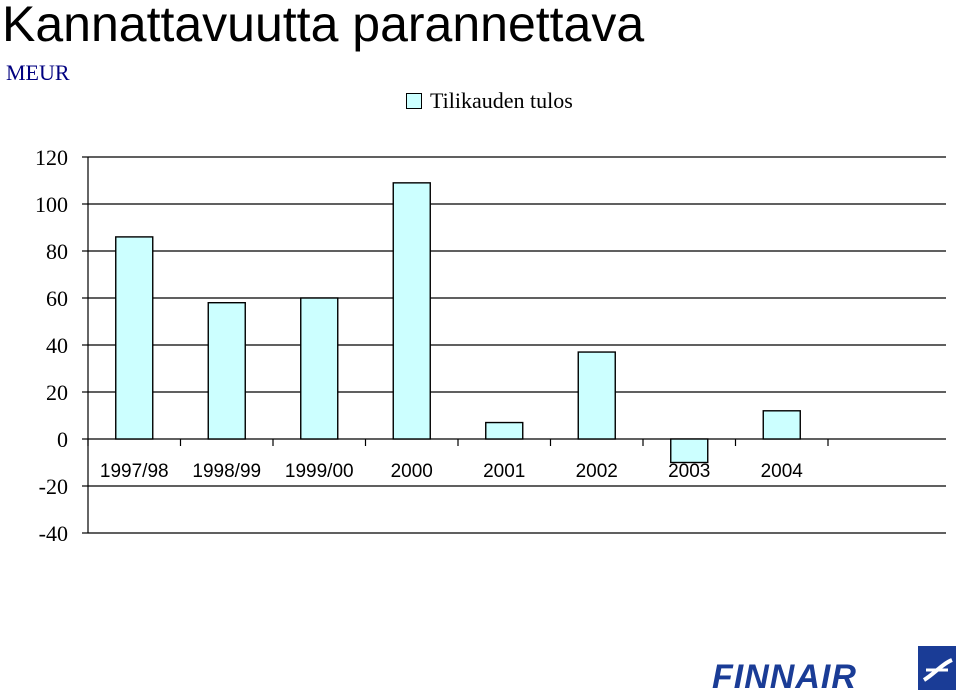 This screenshot has width=960, height=694. Describe the element at coordinates (62, 439) in the screenshot. I see `y-tick-label: 0` at that location.